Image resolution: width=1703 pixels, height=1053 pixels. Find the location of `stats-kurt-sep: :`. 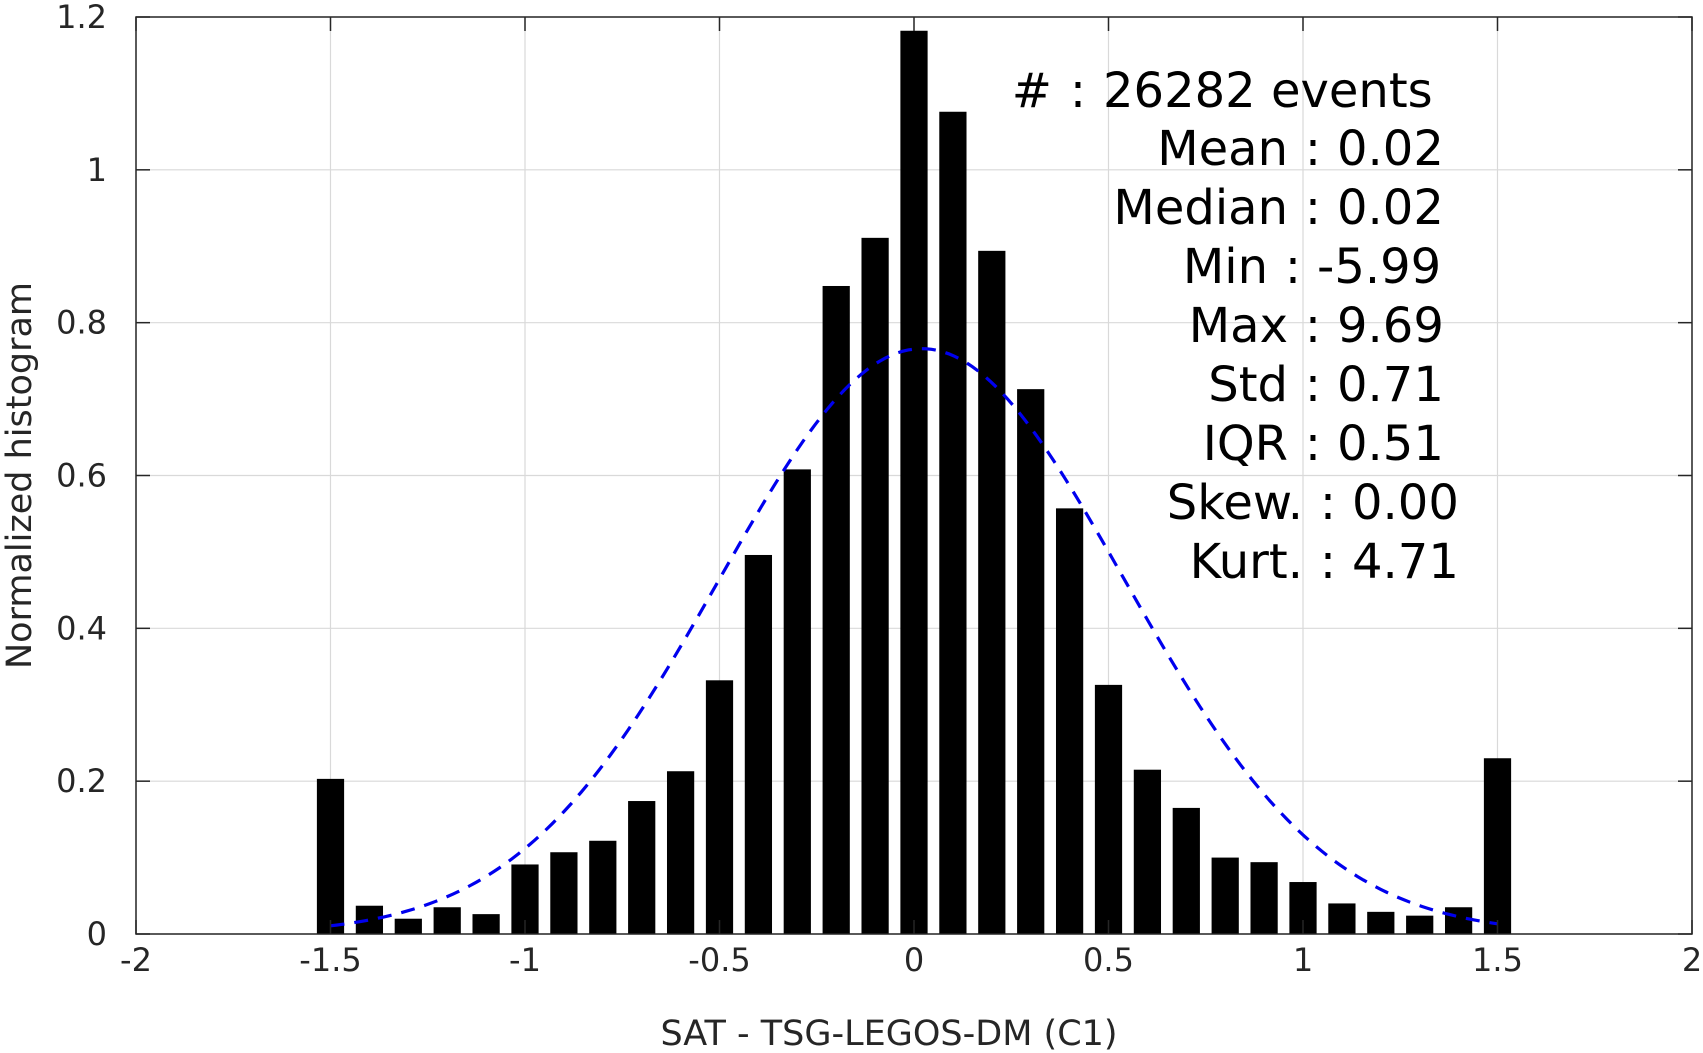

stats-kurt-sep: : is located at coordinates (1328, 562).